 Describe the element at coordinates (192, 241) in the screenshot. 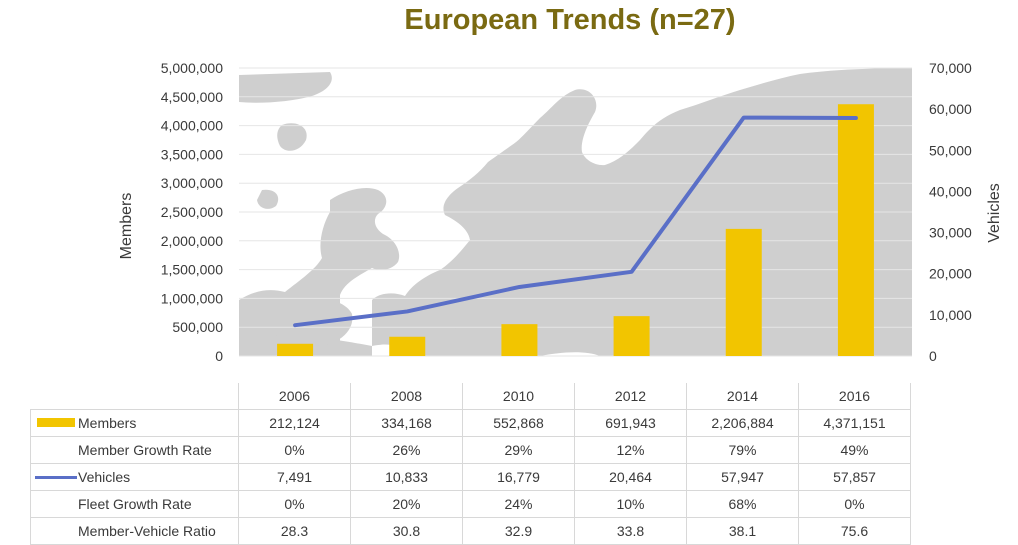

I see `left-tick-label: 2,000,000` at that location.